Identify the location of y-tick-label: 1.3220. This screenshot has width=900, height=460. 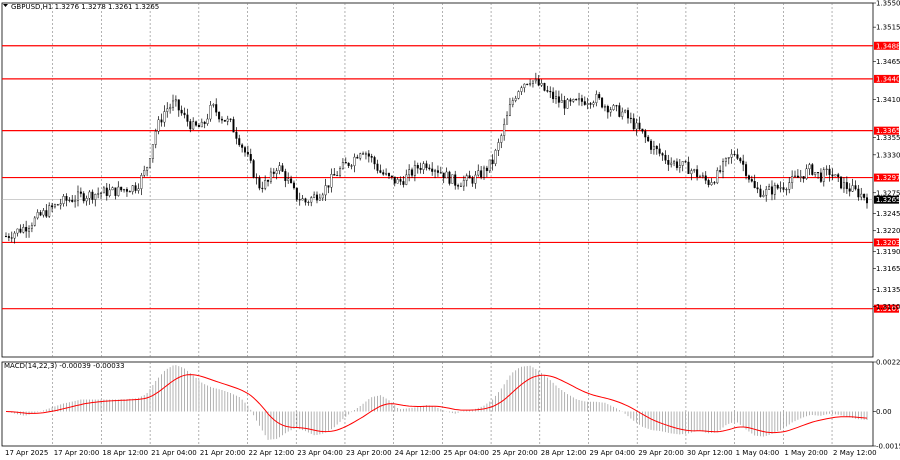
(888, 231).